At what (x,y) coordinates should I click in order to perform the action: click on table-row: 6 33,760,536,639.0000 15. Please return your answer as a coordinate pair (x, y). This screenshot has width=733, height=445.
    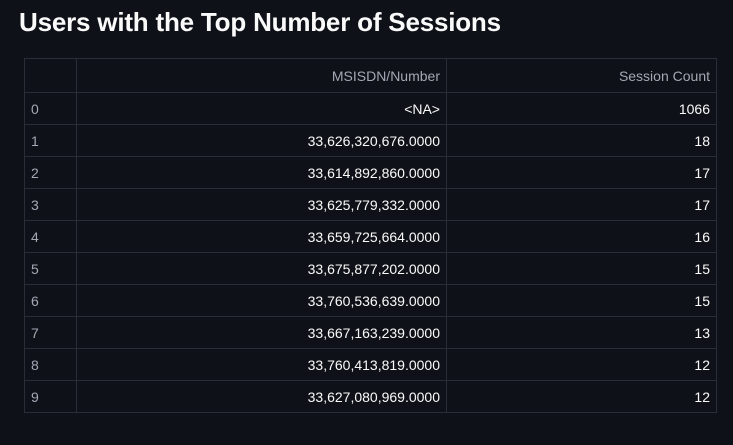
    Looking at the image, I should click on (370, 300).